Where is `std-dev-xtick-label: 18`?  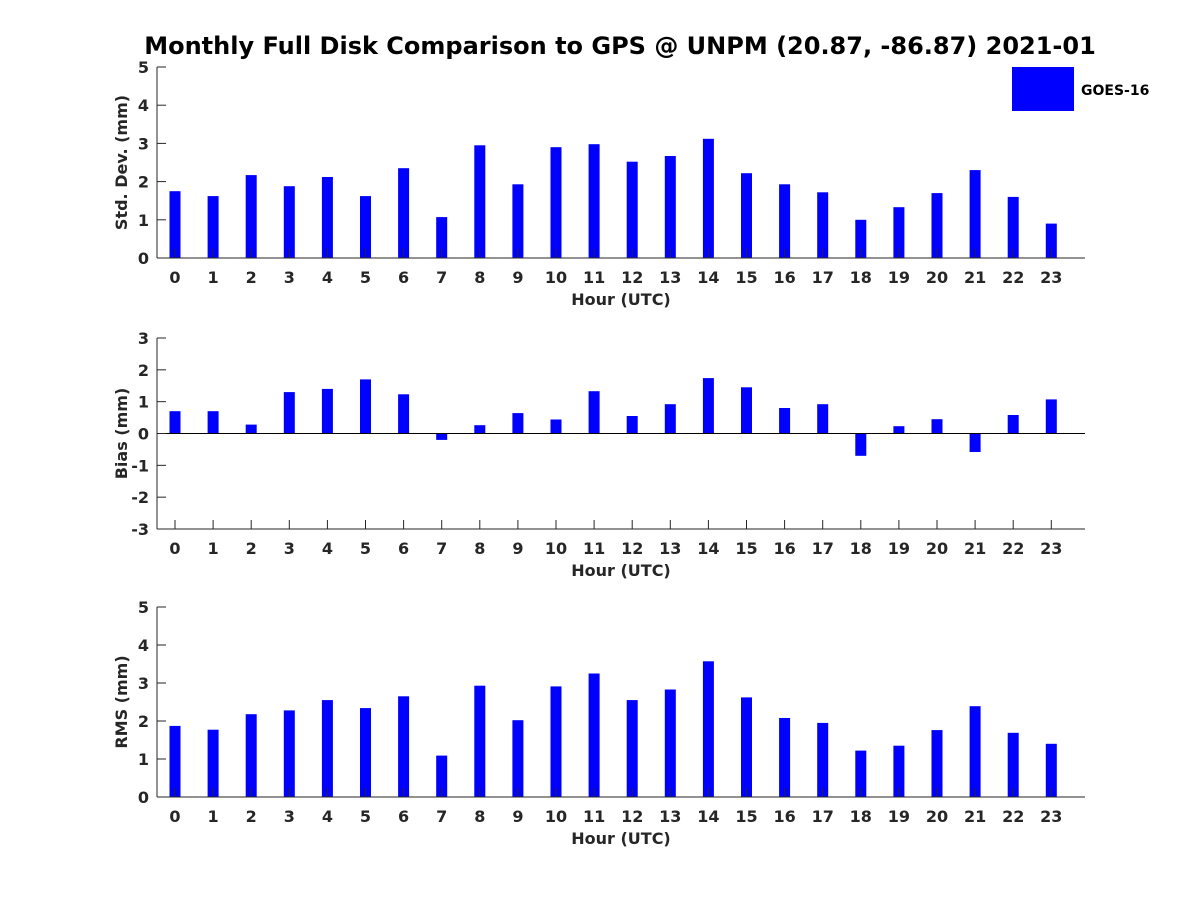 std-dev-xtick-label: 18 is located at coordinates (861, 277).